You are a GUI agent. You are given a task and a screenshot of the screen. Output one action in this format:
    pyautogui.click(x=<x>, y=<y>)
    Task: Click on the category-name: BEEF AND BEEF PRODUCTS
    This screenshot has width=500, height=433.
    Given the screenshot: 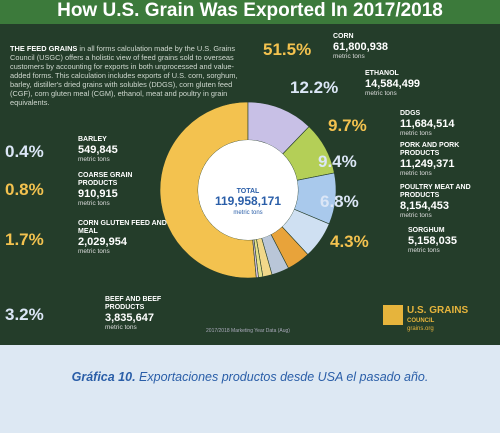 What is the action you would take?
    pyautogui.click(x=133, y=303)
    